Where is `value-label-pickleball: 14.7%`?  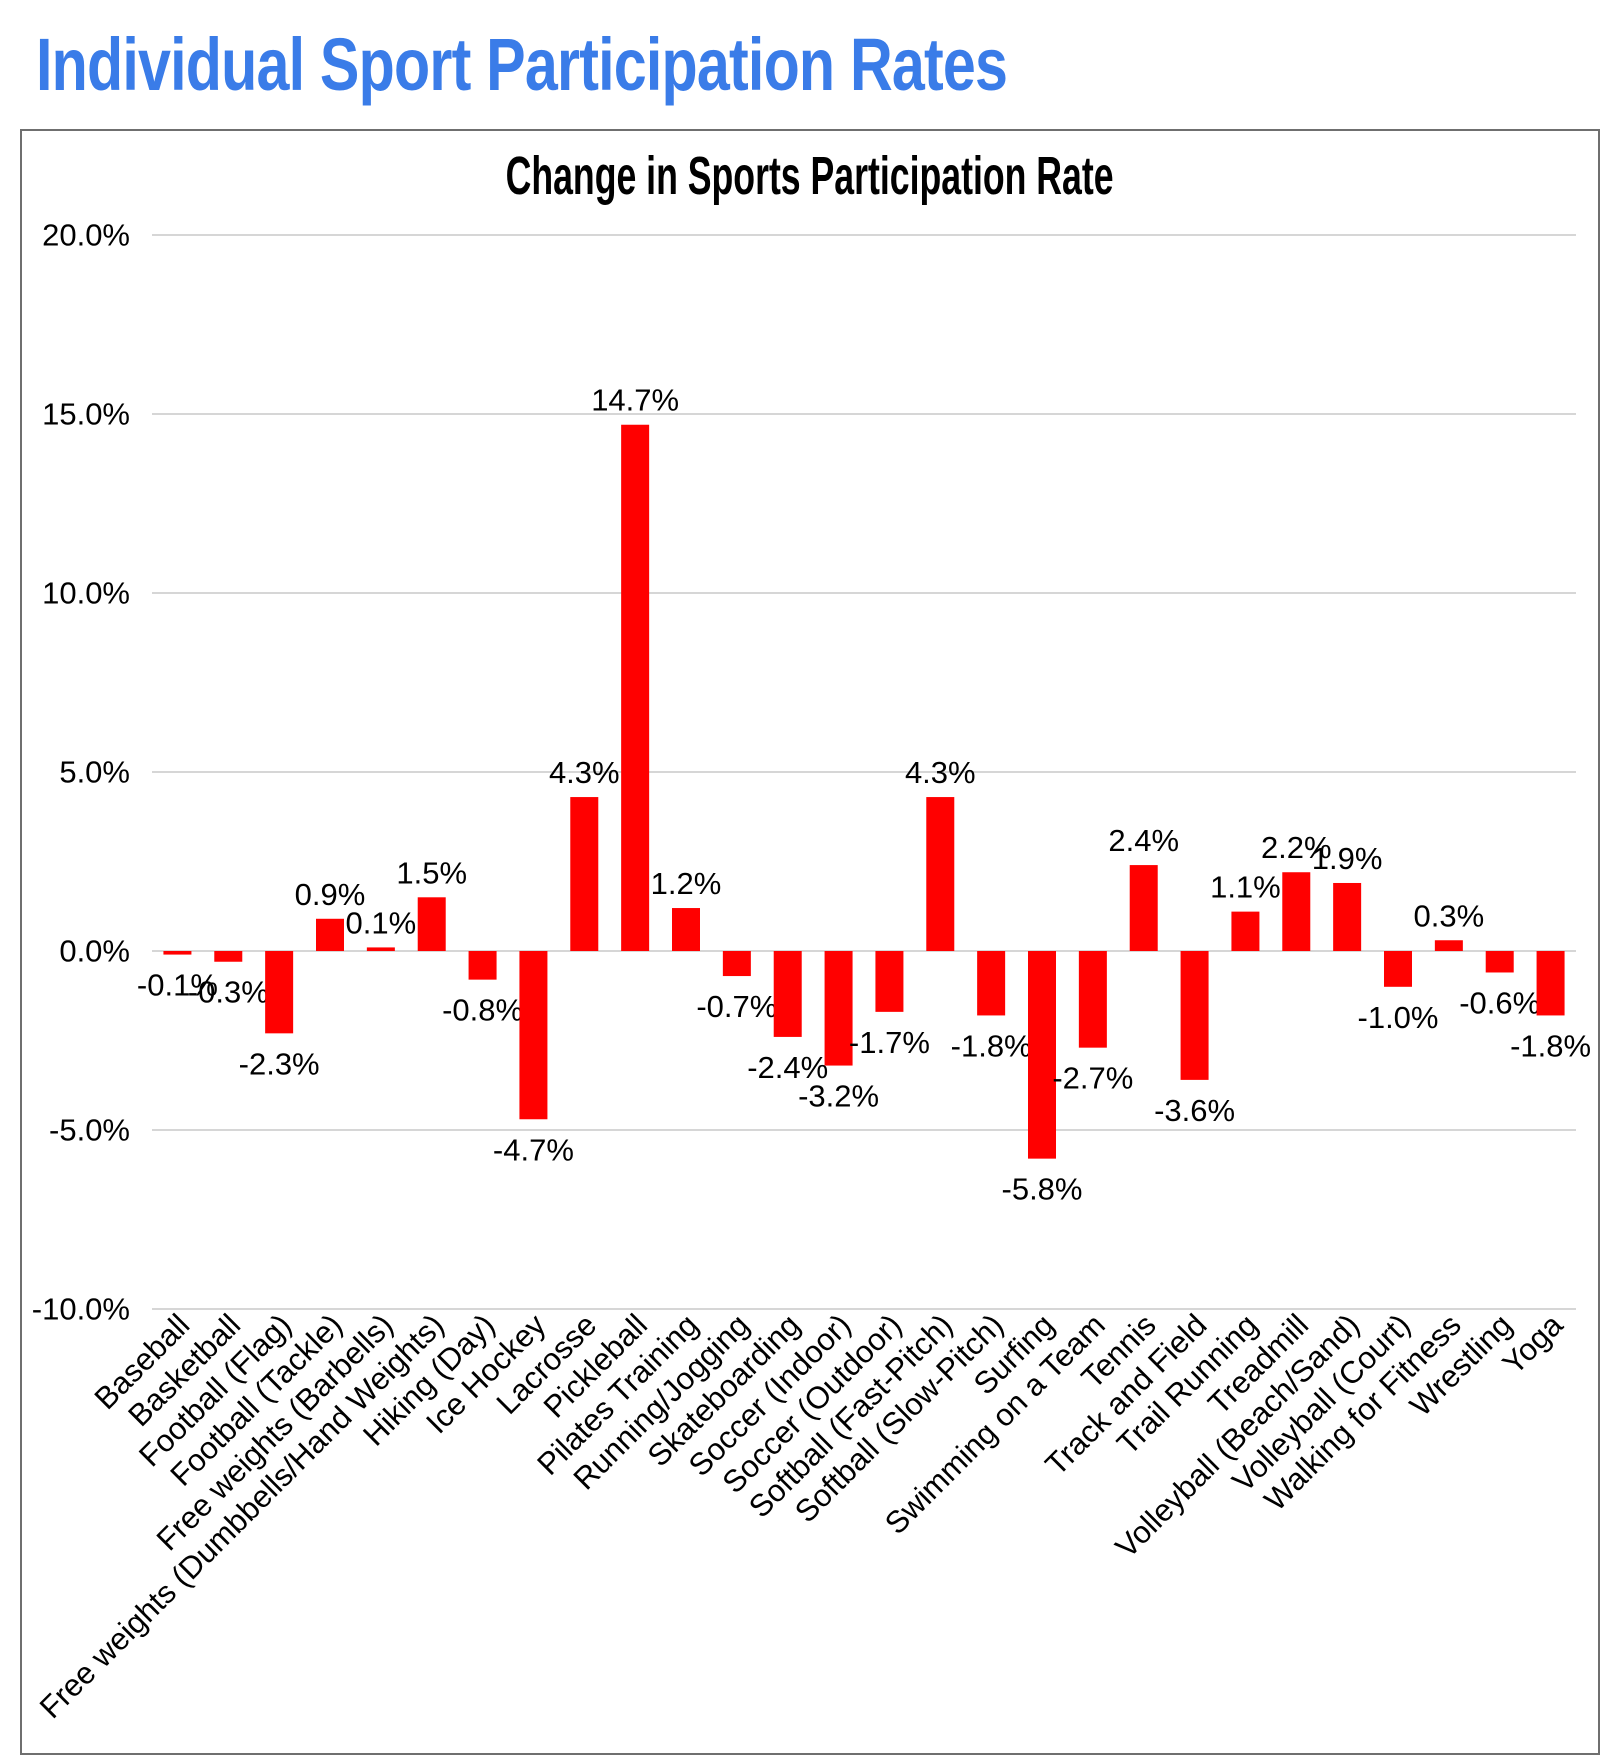 value-label-pickleball: 14.7% is located at coordinates (635, 400).